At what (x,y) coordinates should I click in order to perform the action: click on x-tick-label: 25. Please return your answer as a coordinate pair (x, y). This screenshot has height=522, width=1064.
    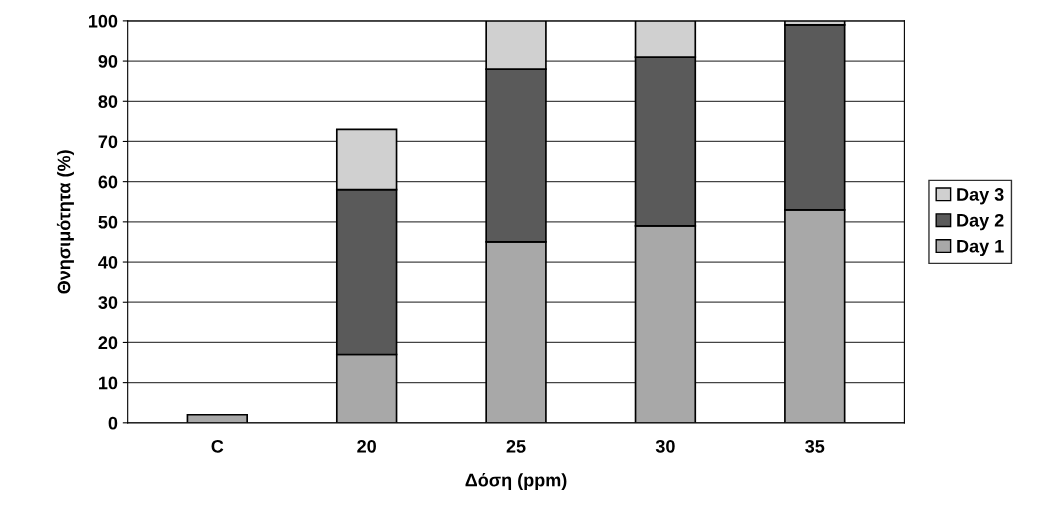
    Looking at the image, I should click on (516, 446).